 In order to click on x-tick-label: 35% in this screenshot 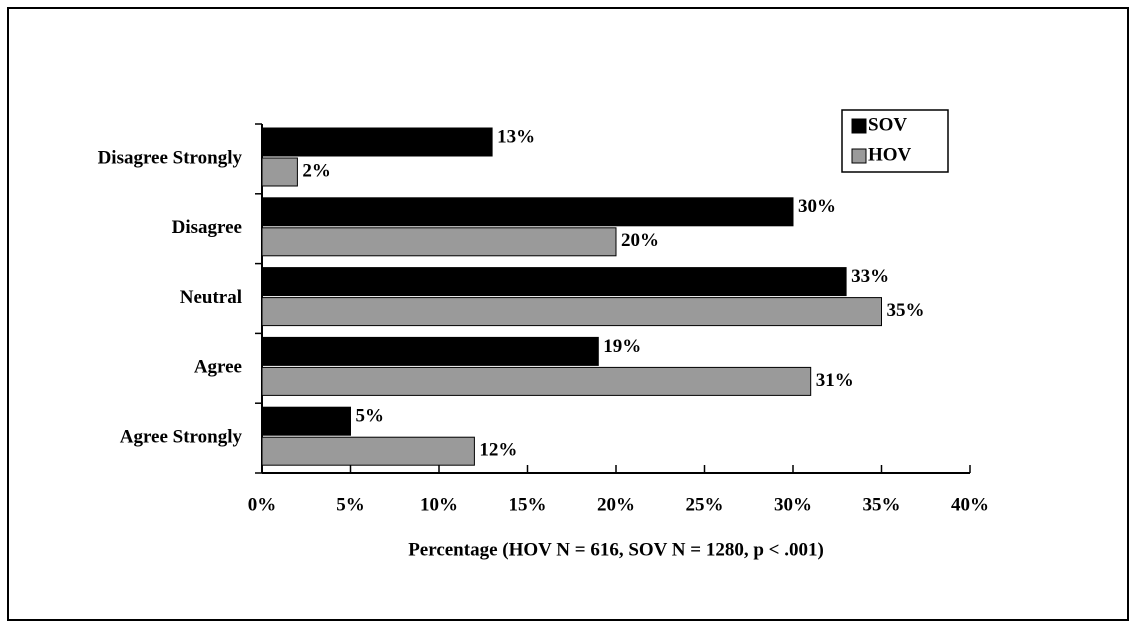, I will do `click(882, 504)`.